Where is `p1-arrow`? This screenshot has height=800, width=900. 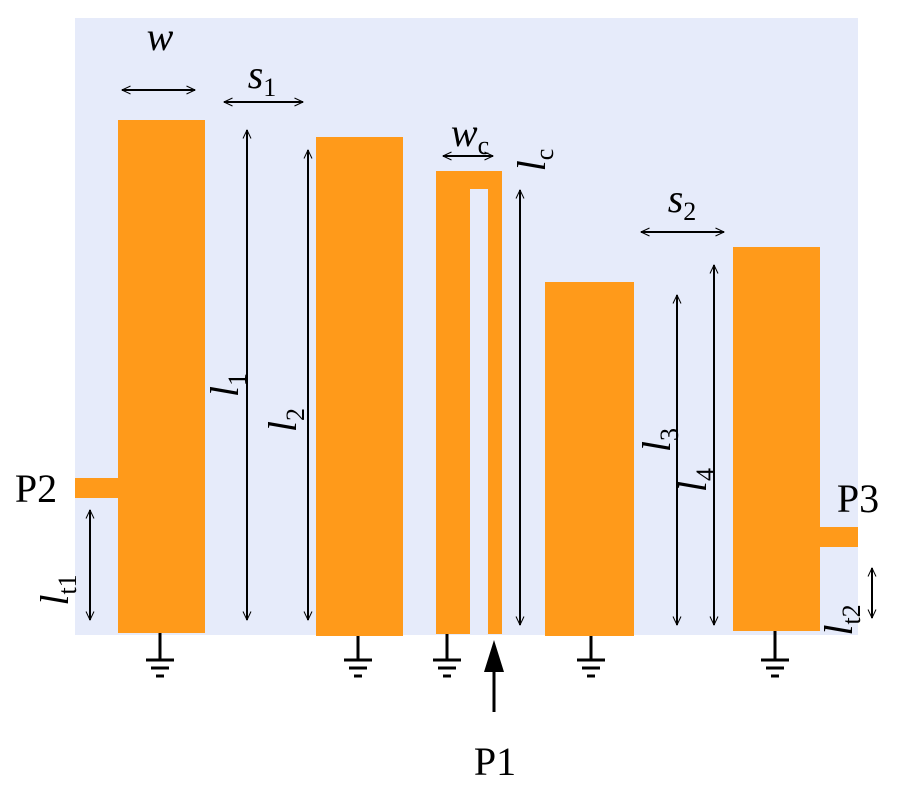 p1-arrow is located at coordinates (494, 676).